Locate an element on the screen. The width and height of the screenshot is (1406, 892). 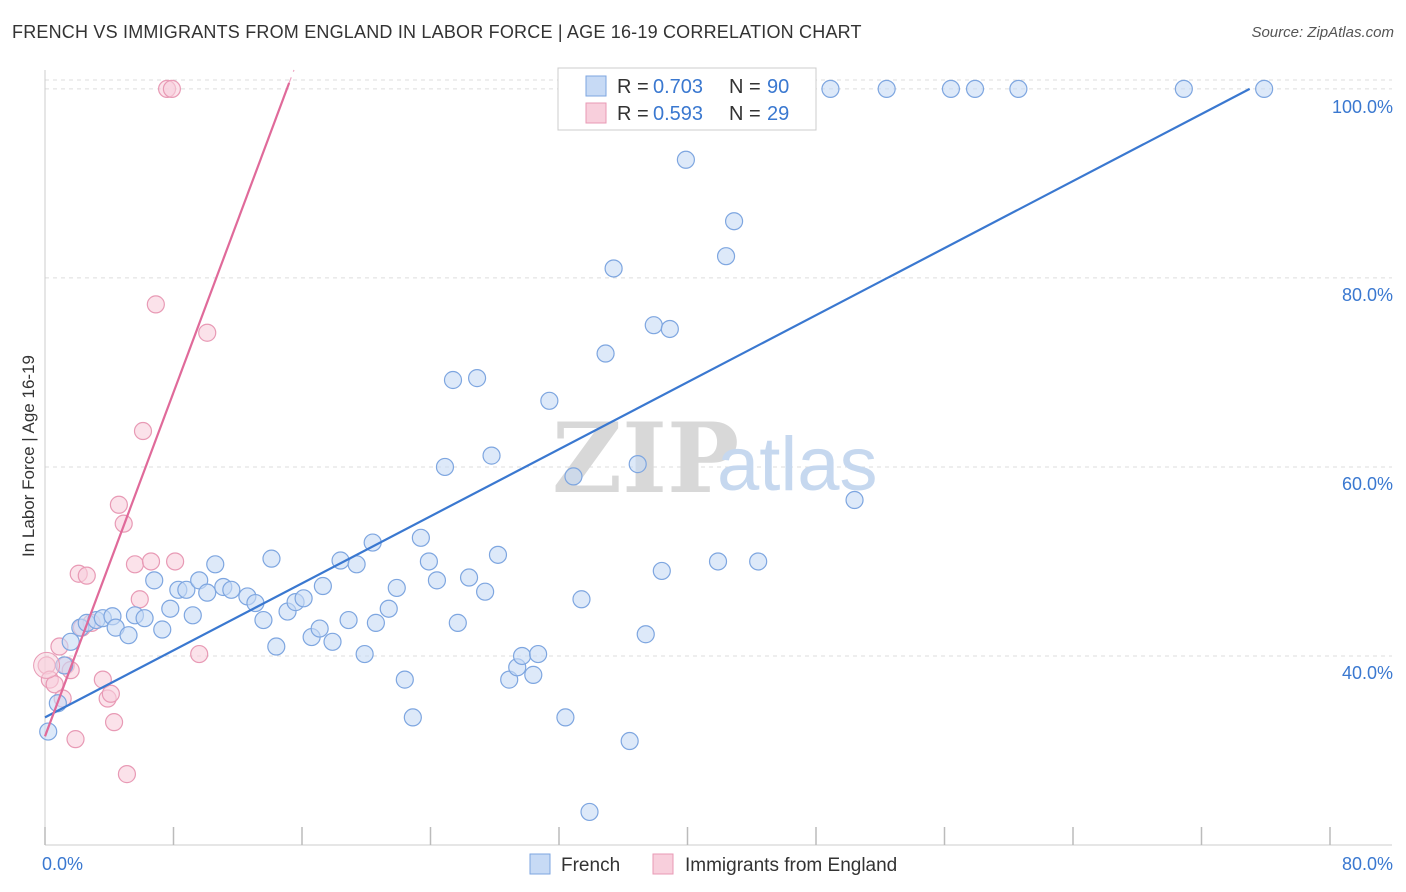
bottom-legend-swatch-england is located at coordinates (663, 864).